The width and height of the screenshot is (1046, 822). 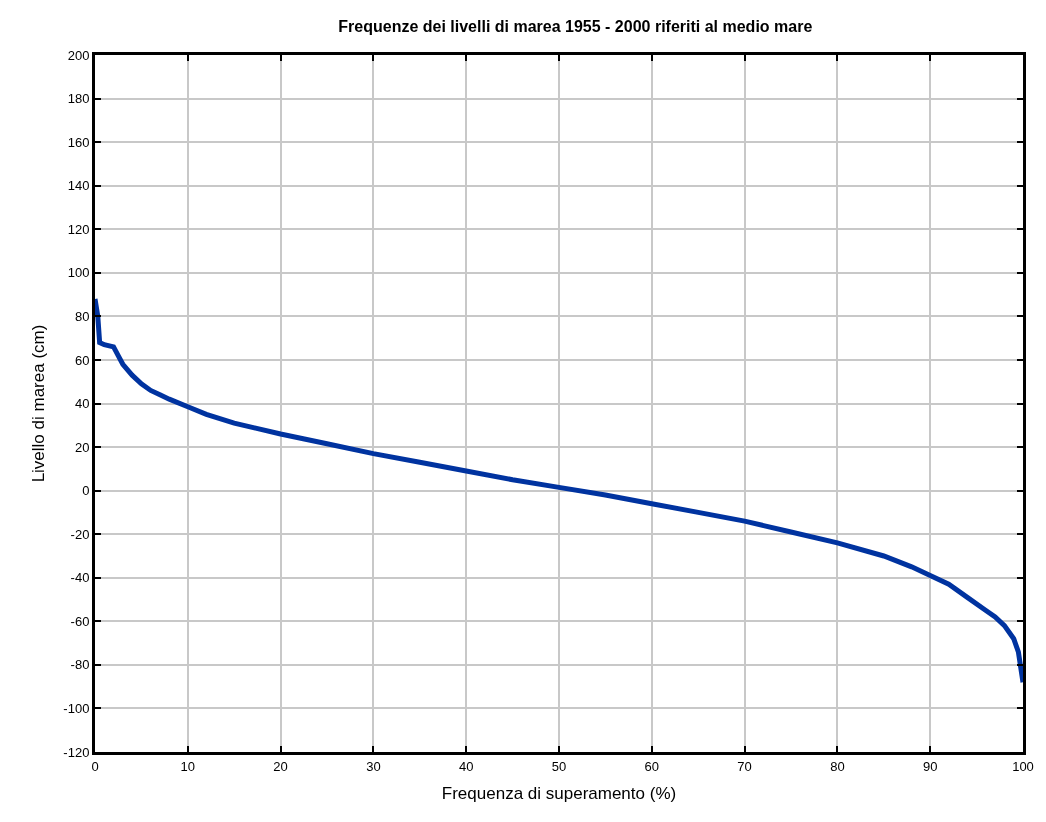 What do you see at coordinates (930, 766) in the screenshot?
I see `x-tick-label: 90` at bounding box center [930, 766].